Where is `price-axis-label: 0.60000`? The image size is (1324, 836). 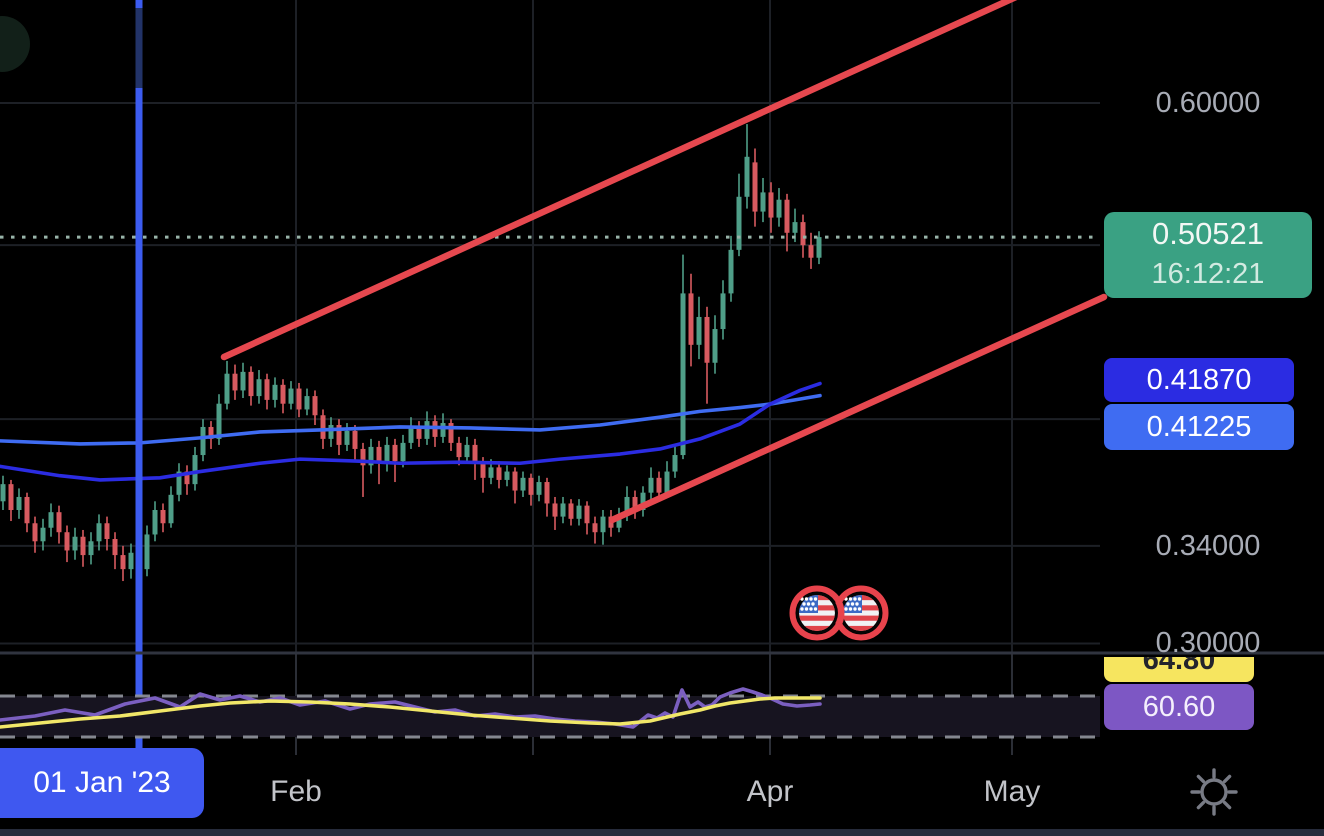 price-axis-label: 0.60000 is located at coordinates (1208, 103).